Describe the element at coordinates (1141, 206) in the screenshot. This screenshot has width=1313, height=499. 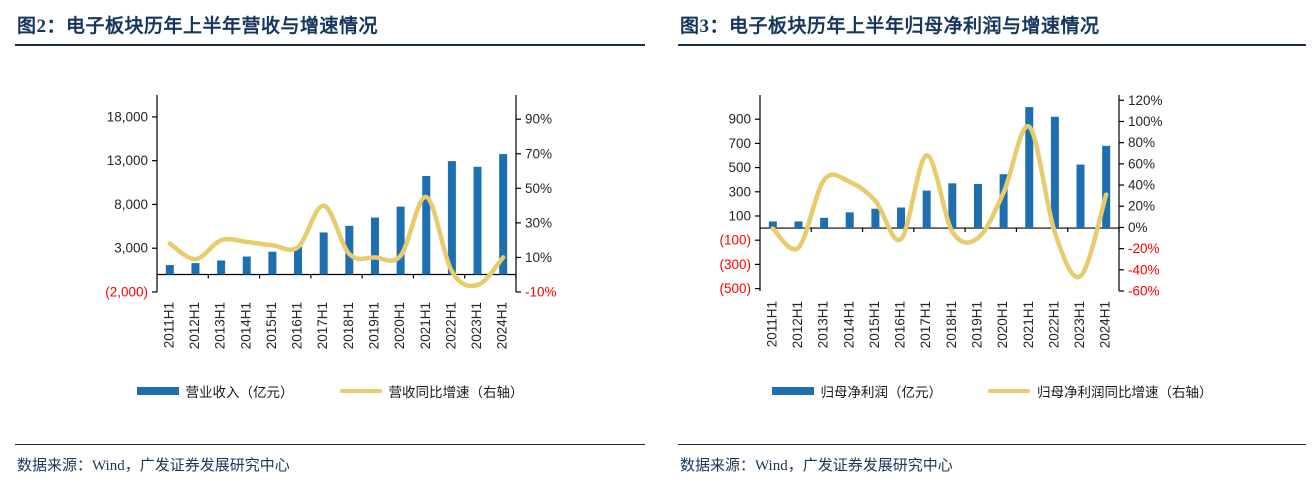
I see `right-axis-tick-label: 20%` at that location.